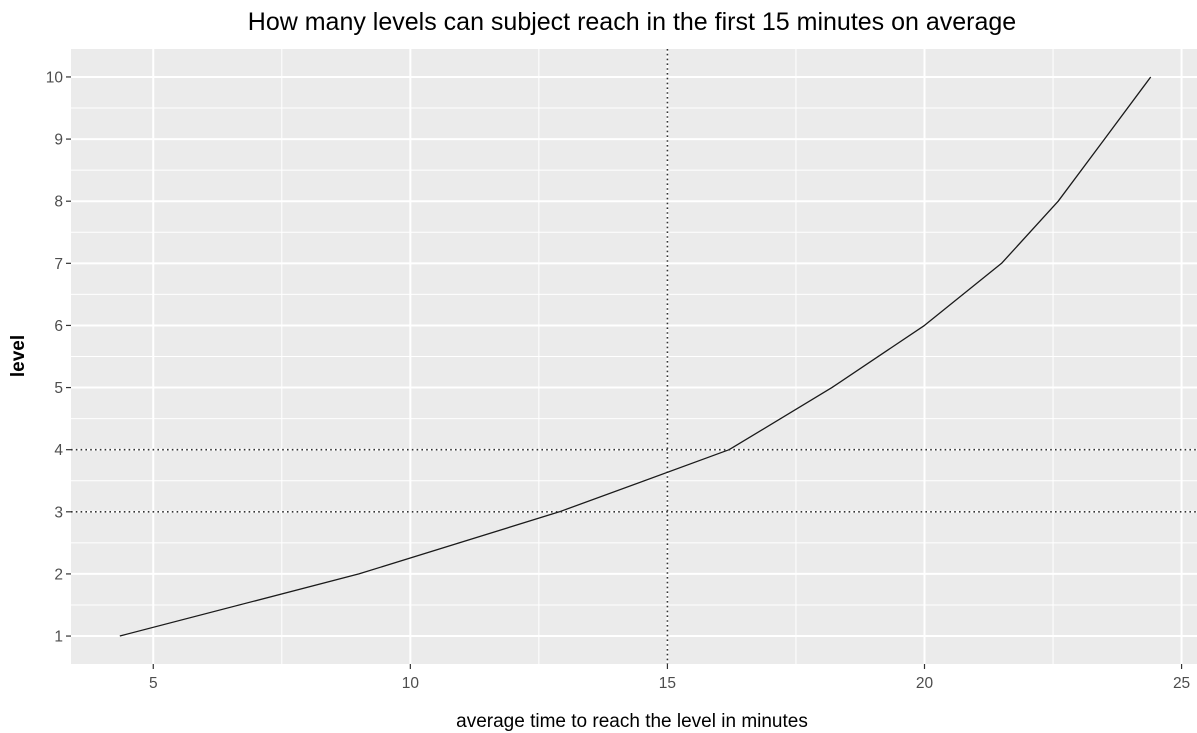  I want to click on y-tick-labels: 1 2 3 4 5 6 7 8 9 10, so click(55, 357).